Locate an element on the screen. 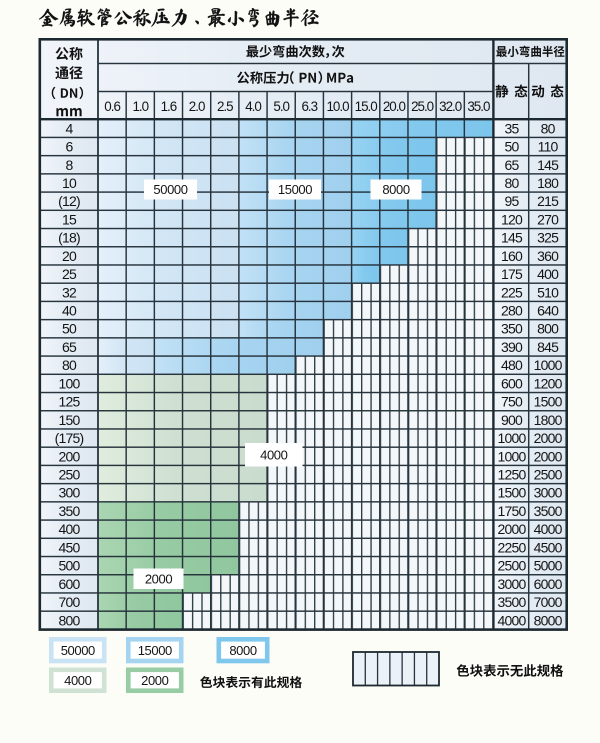  svg-text: 35 is located at coordinates (512, 128).